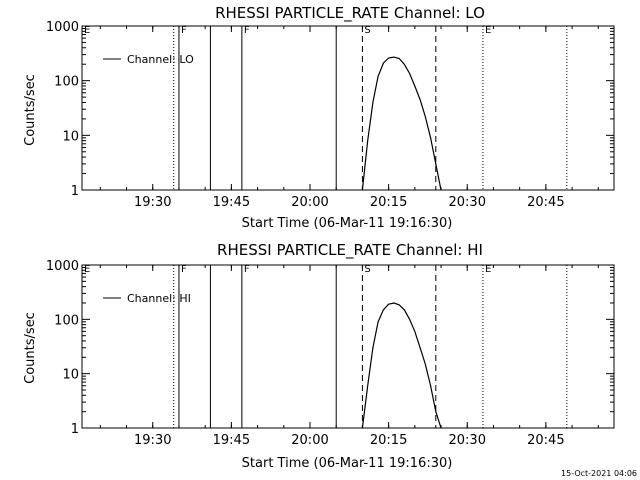 The height and width of the screenshot is (480, 640). I want to click on legend-entry: Channel: HI, so click(159, 298).